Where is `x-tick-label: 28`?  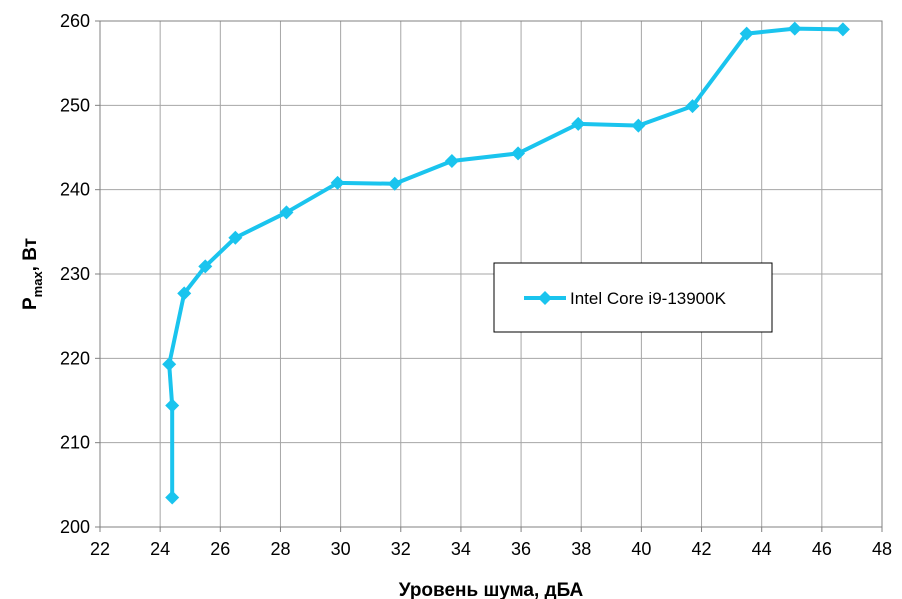 x-tick-label: 28 is located at coordinates (280, 549).